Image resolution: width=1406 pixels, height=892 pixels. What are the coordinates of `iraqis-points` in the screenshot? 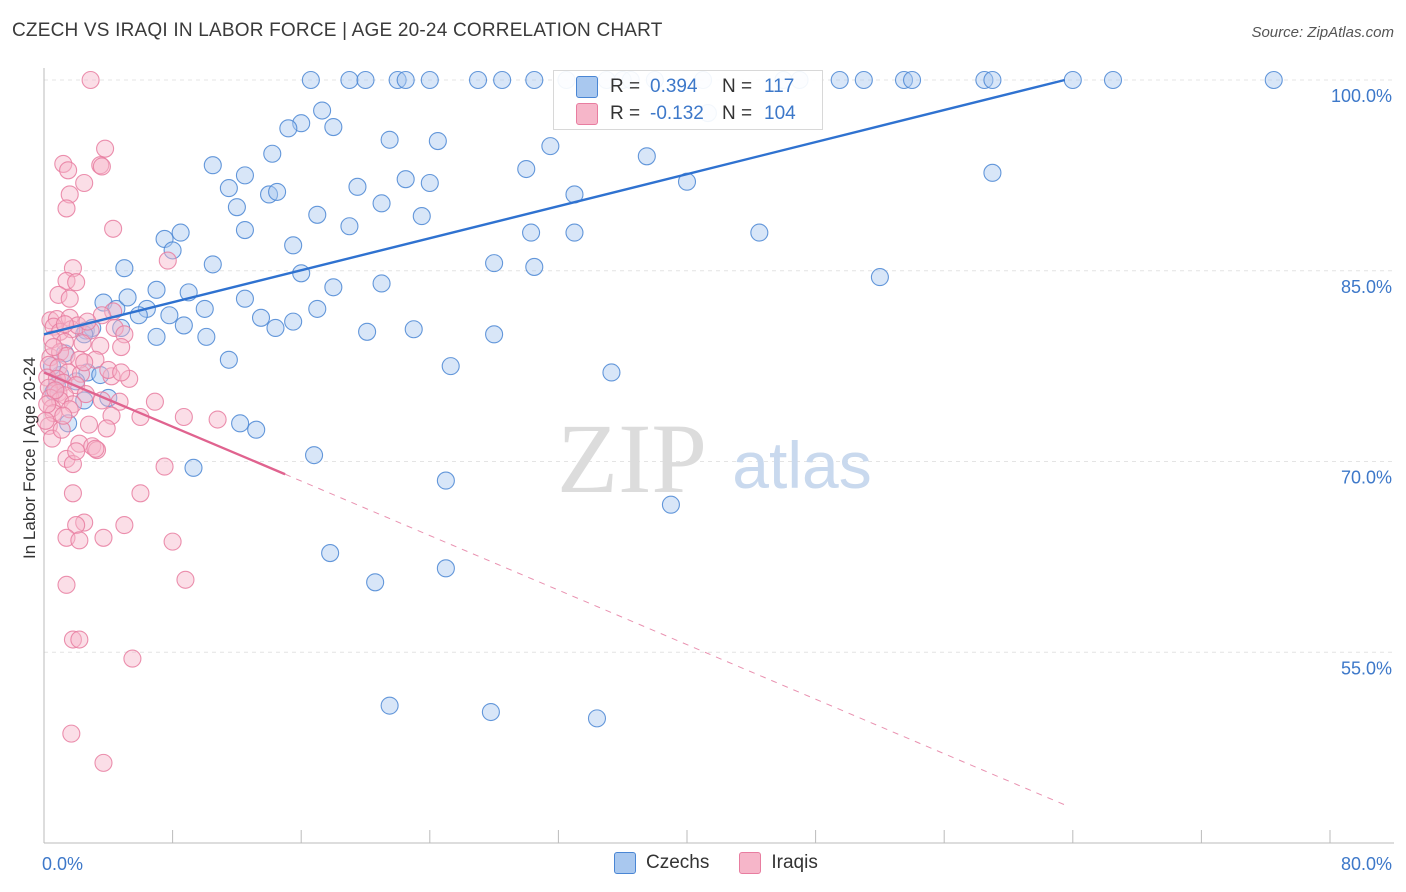 It's located at (131, 421).